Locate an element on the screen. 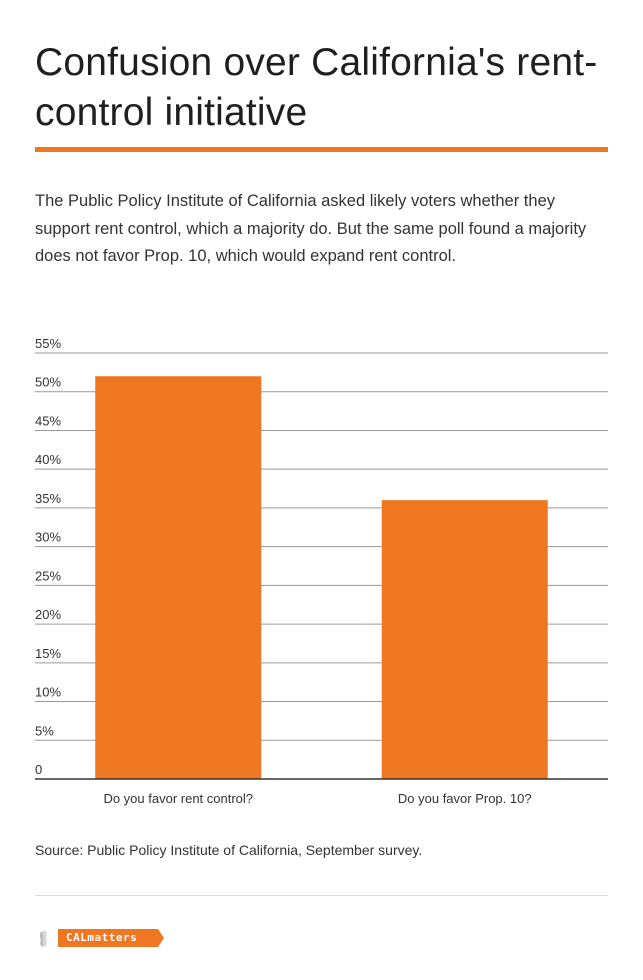 The image size is (643, 980). y-tick-label: 10% is located at coordinates (48, 692).